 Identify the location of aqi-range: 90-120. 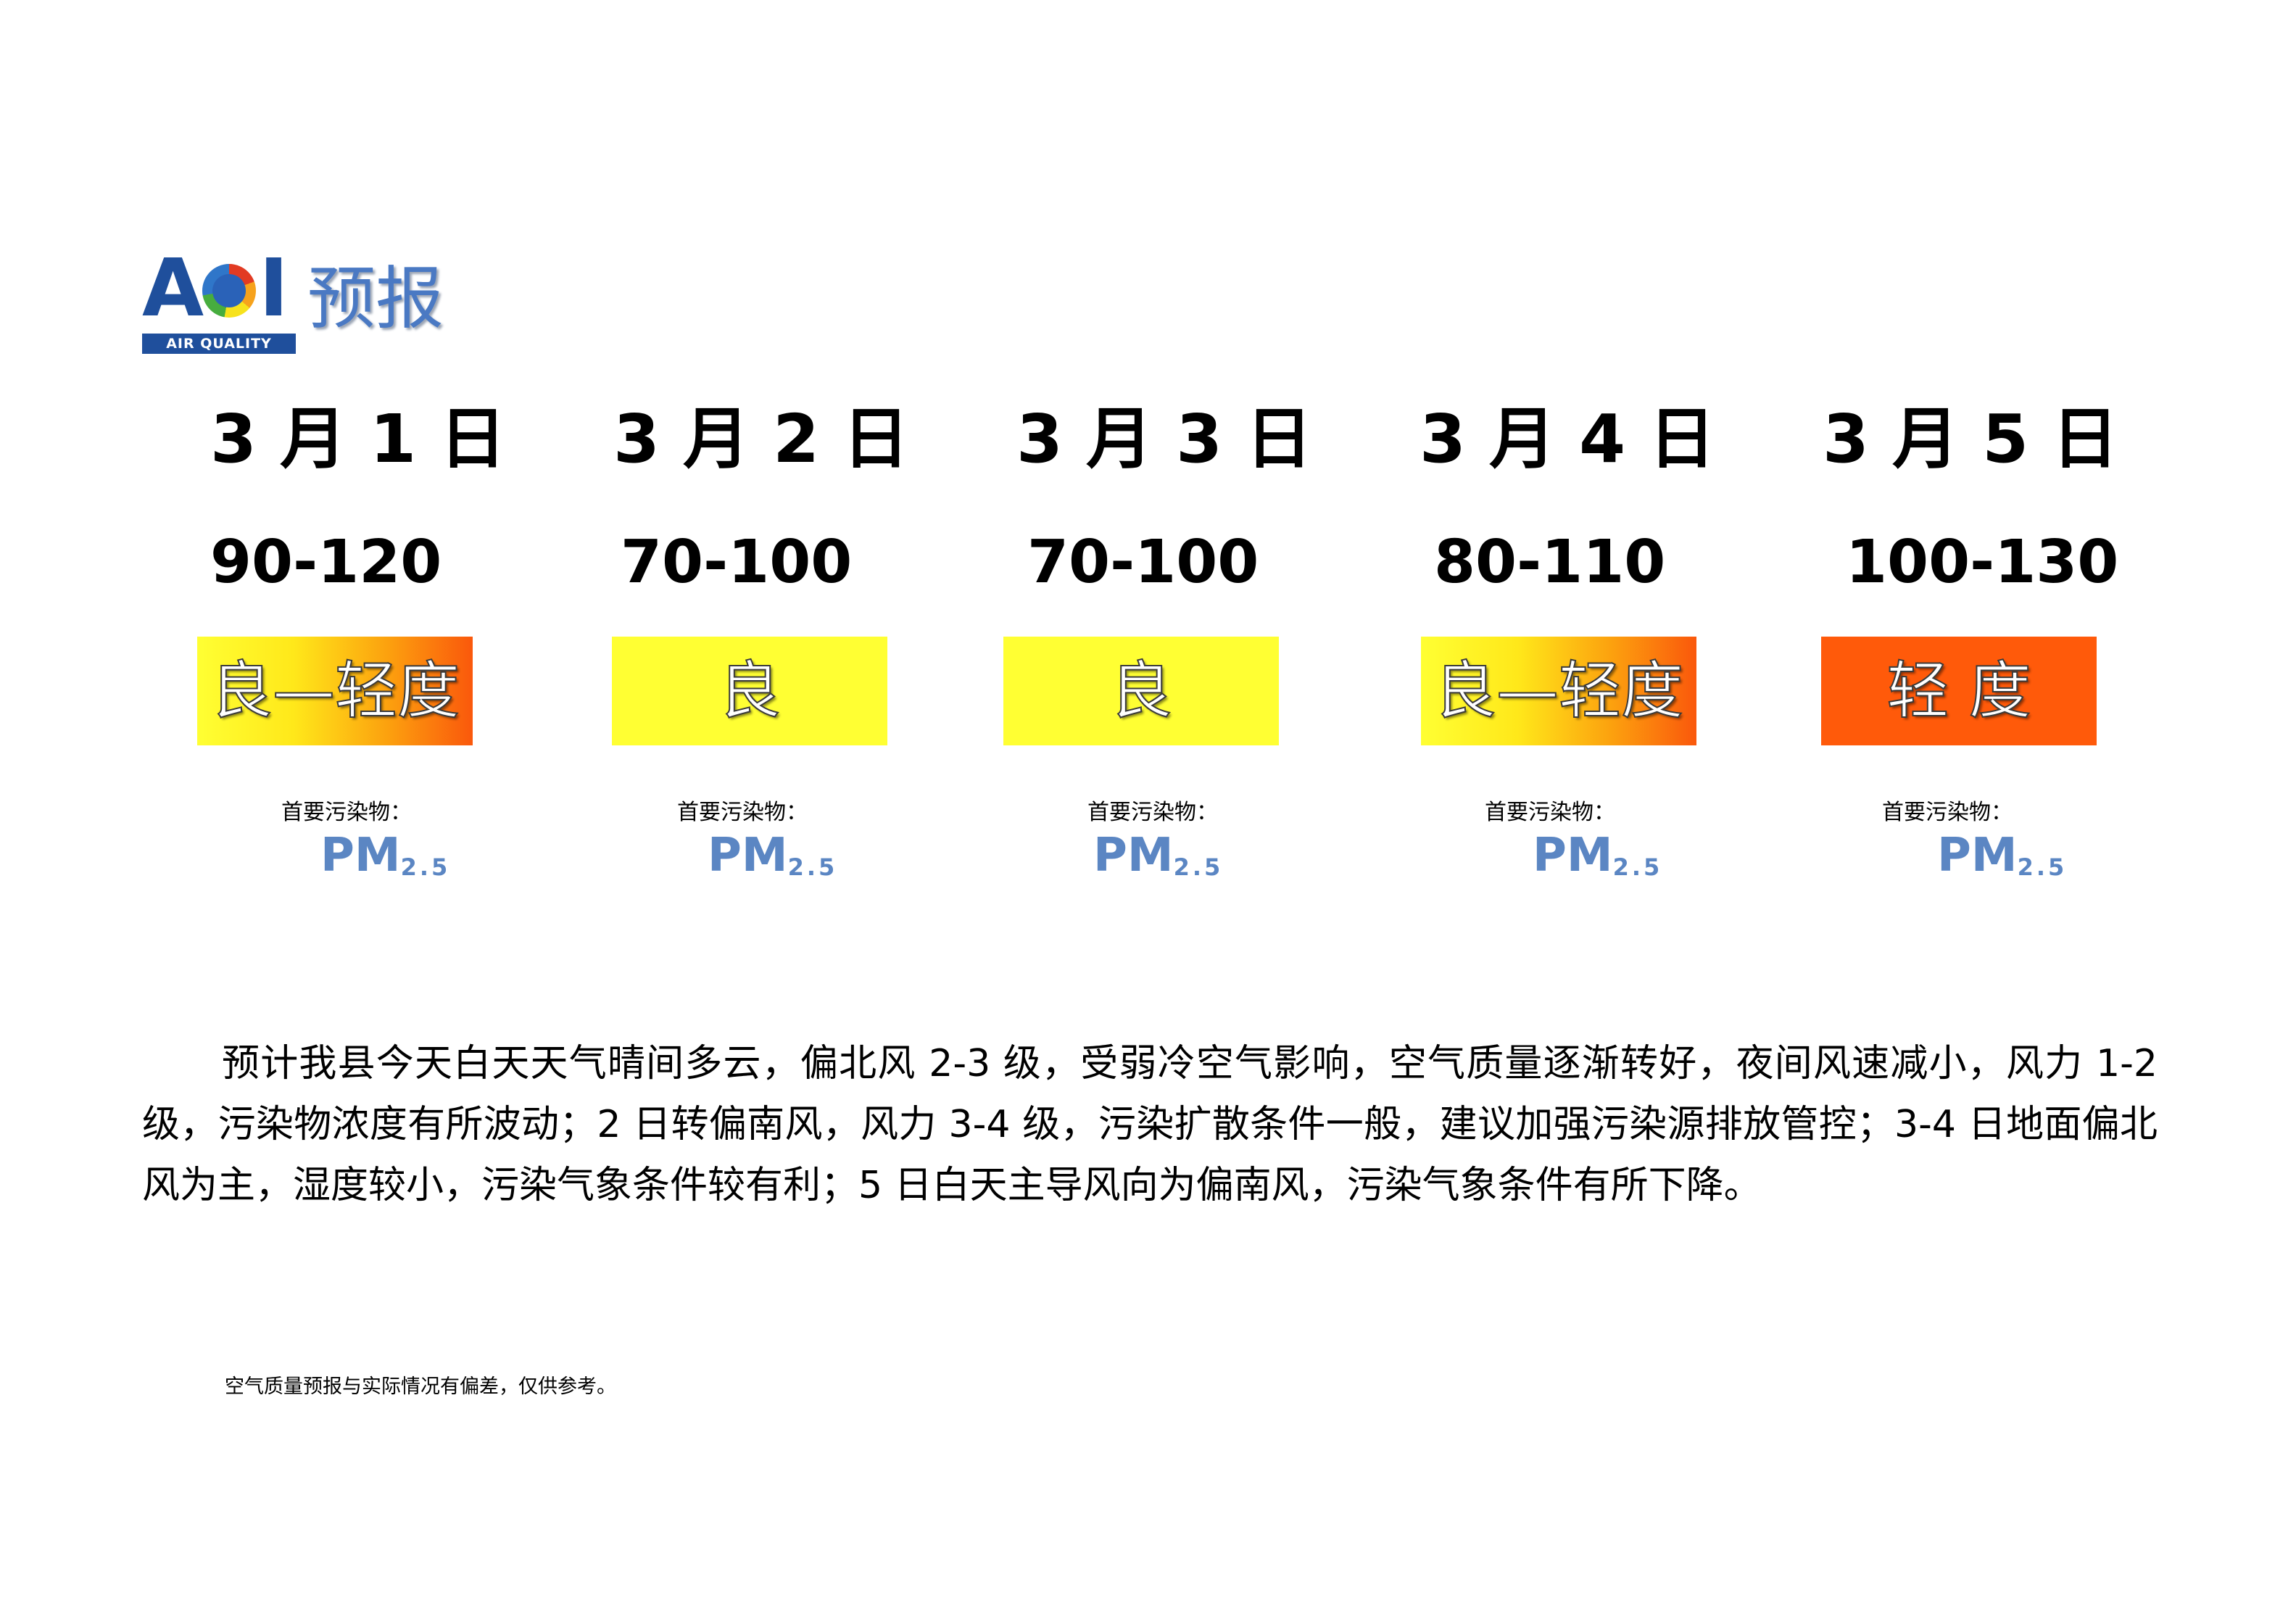
(326, 562).